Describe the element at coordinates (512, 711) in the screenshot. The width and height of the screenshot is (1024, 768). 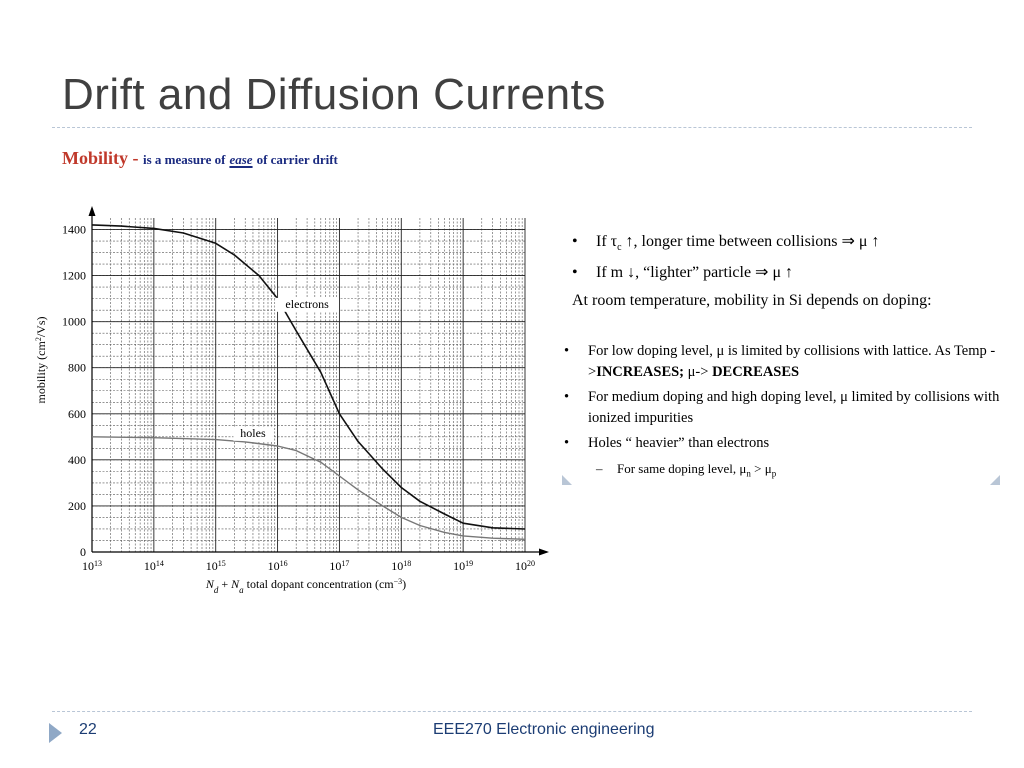
I see `bottom-divider` at that location.